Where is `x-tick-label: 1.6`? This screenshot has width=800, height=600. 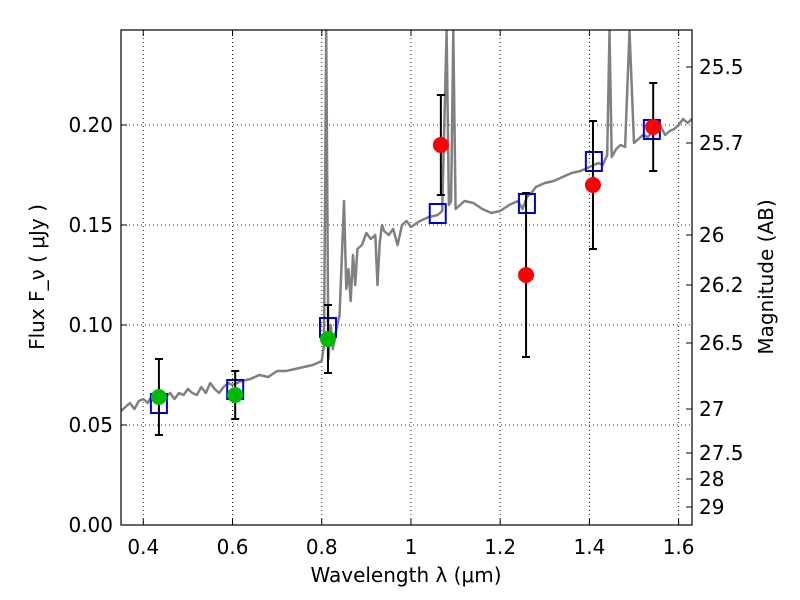 x-tick-label: 1.6 is located at coordinates (679, 547).